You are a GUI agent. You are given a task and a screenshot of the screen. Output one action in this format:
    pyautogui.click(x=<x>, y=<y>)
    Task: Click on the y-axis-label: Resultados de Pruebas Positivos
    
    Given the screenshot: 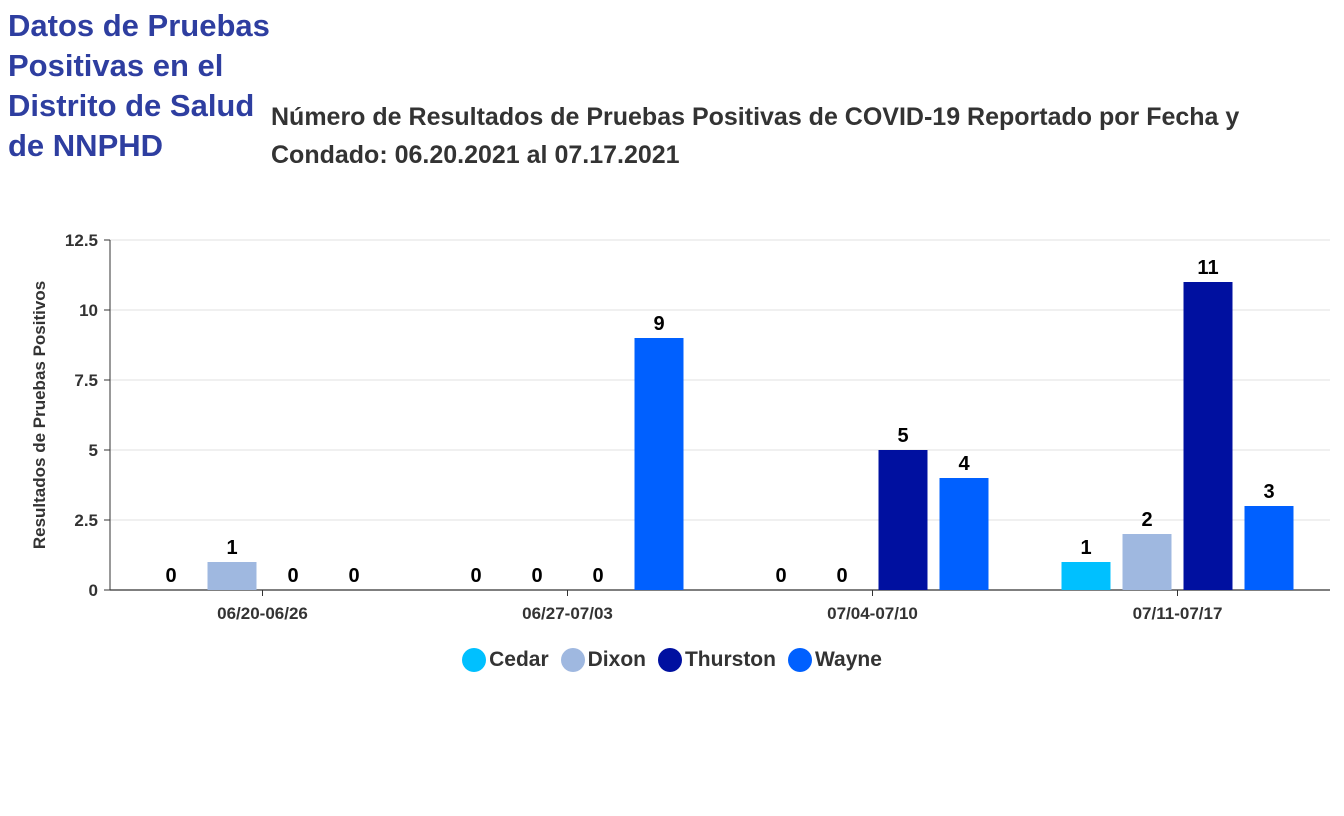 What is the action you would take?
    pyautogui.click(x=39, y=415)
    